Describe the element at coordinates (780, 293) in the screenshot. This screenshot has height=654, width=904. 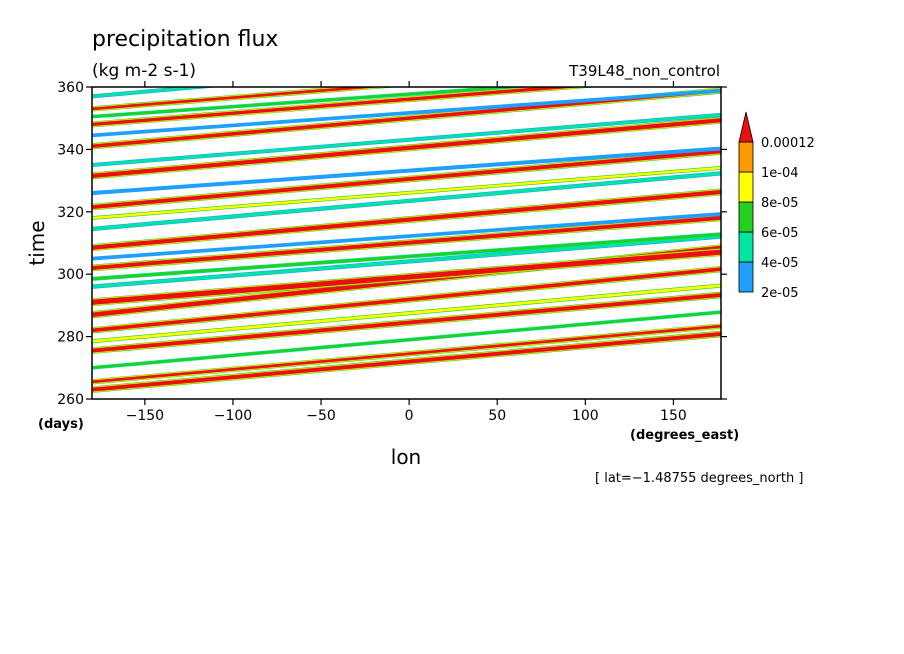
I see `colorbar-label: 2e-05` at that location.